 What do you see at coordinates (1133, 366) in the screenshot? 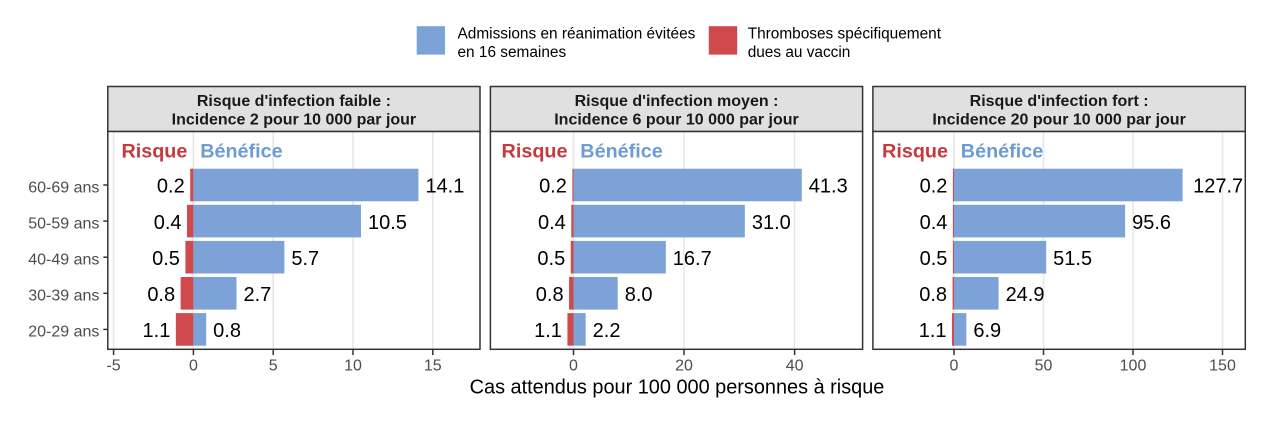
I see `svg-text: 100` at bounding box center [1133, 366].